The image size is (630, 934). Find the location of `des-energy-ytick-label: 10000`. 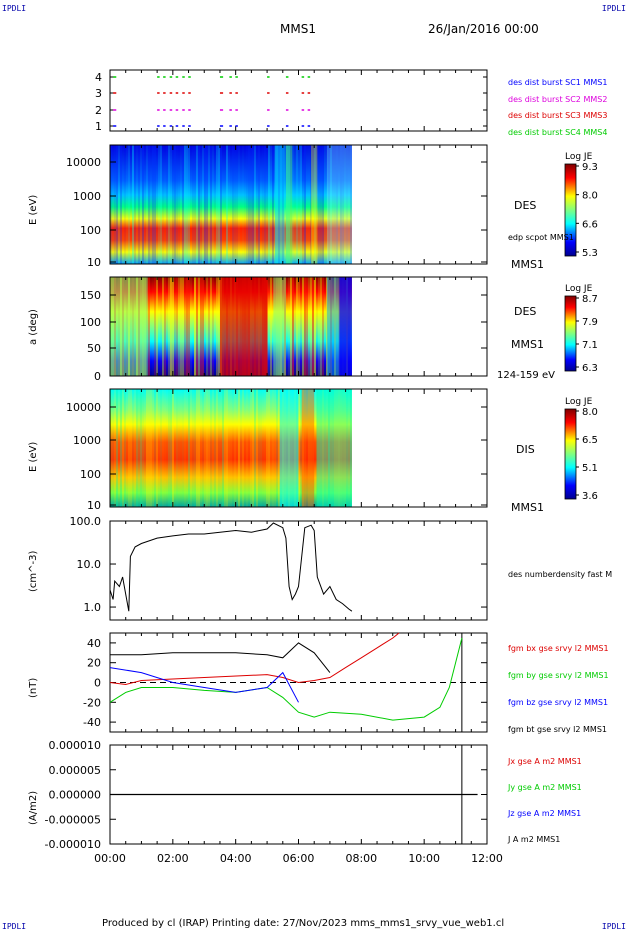

des-energy-ytick-label: 10000 is located at coordinates (83, 162).